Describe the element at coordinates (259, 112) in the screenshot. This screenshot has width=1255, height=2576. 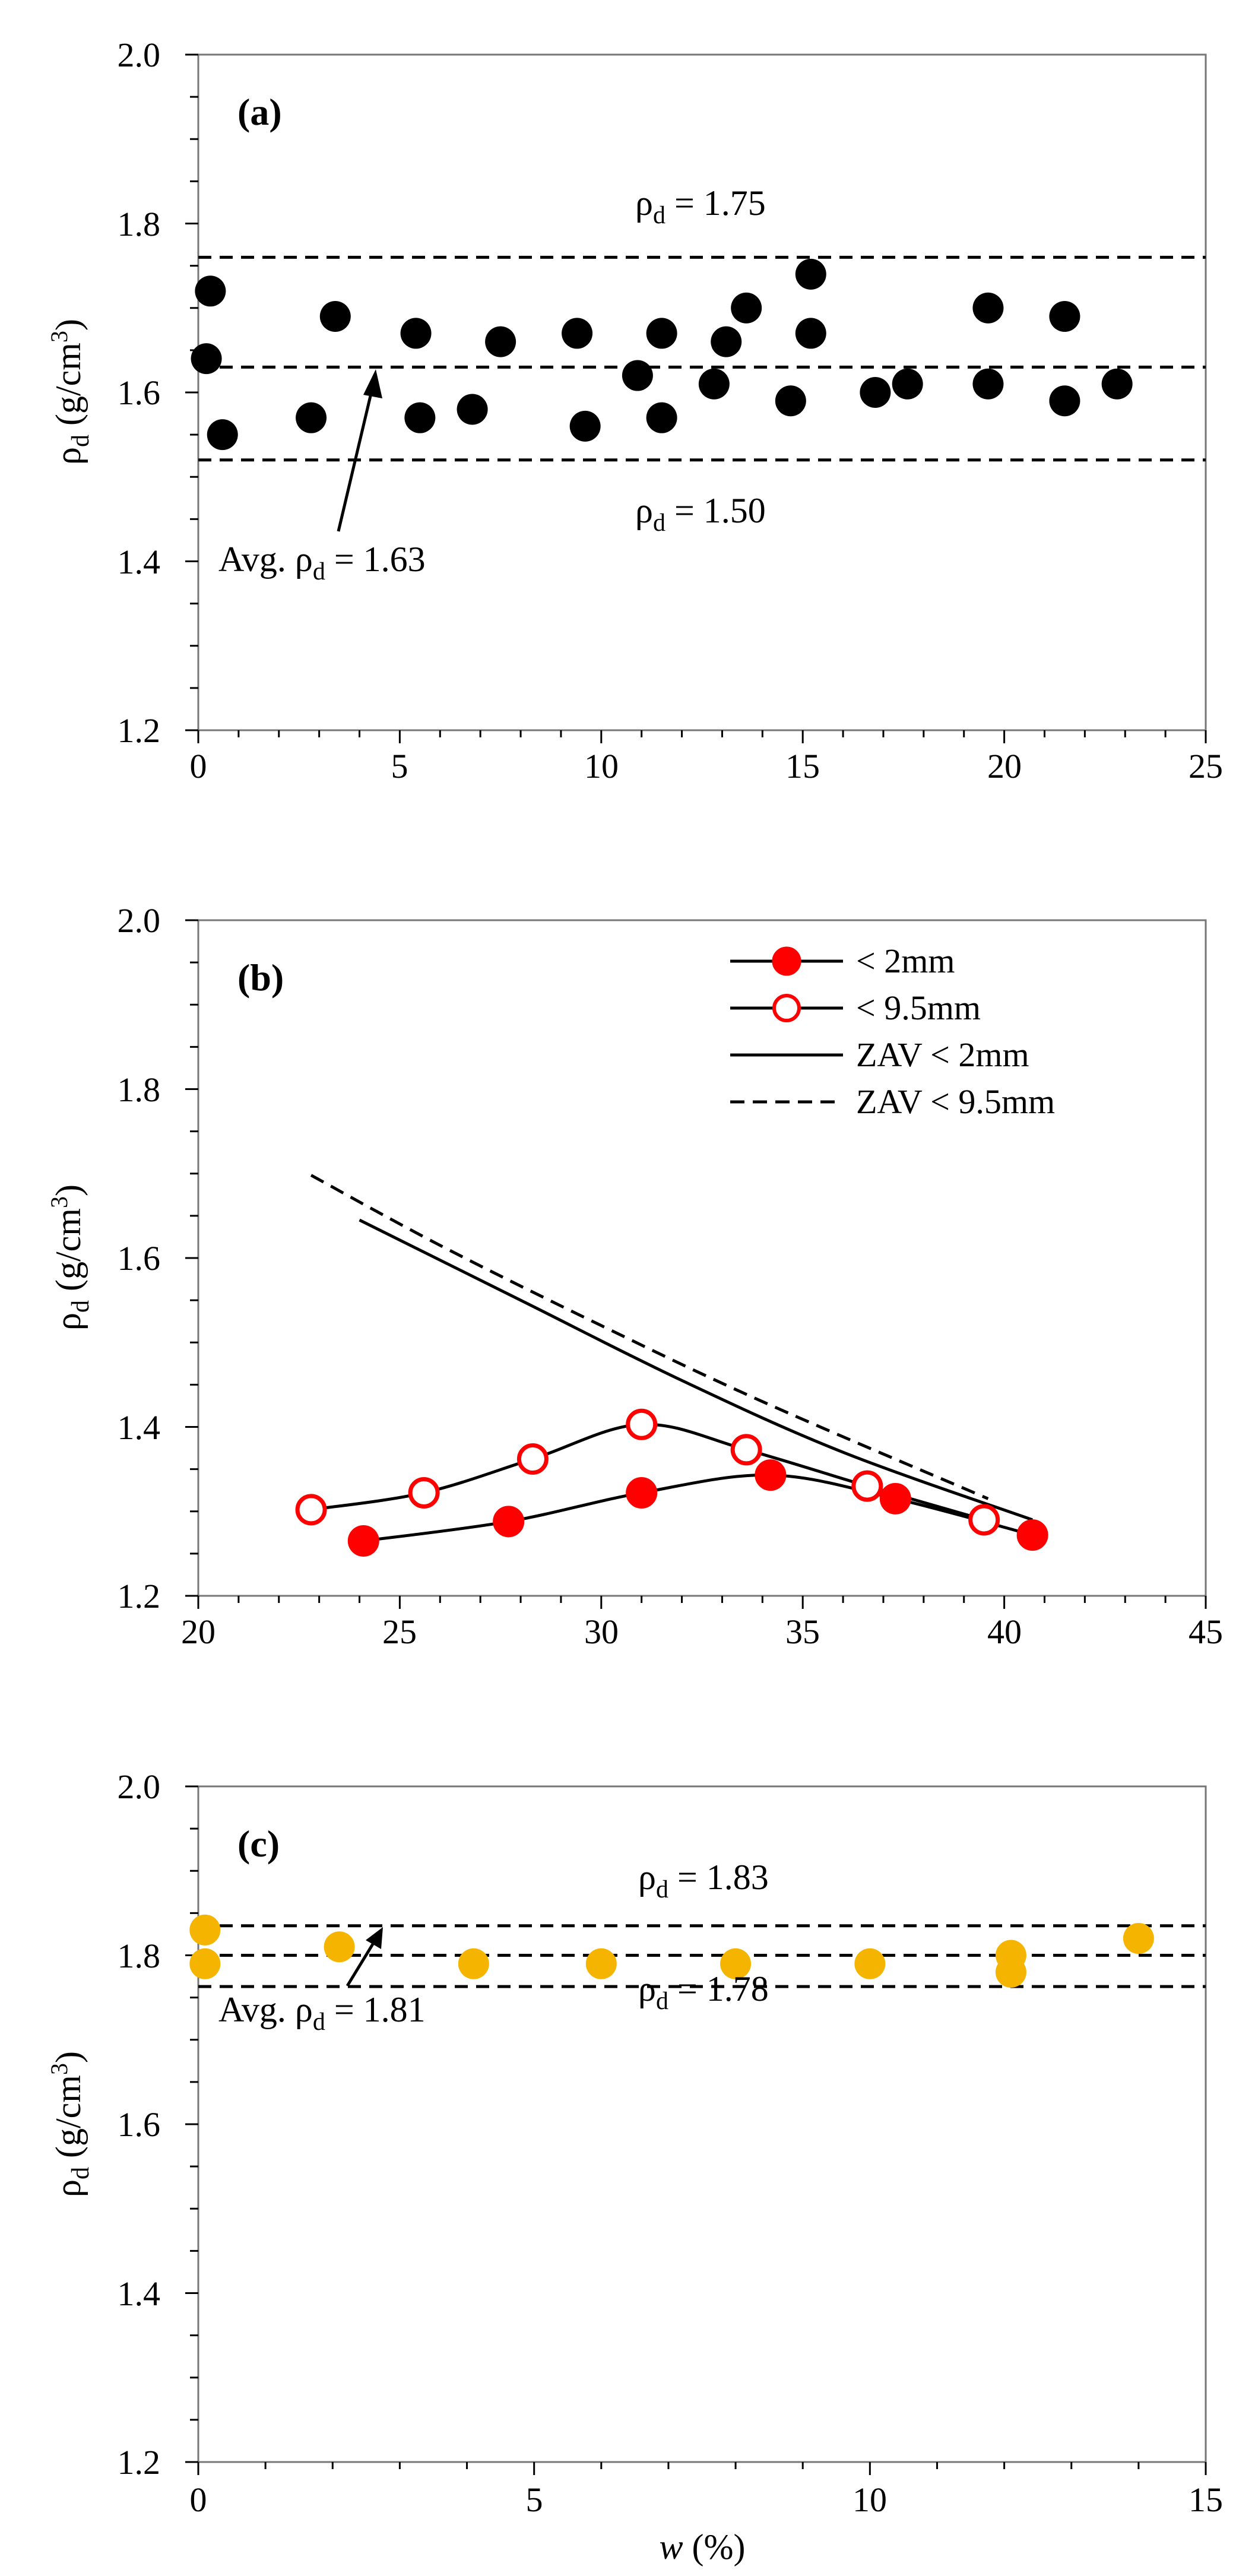
I see `panel-label: (a)` at that location.